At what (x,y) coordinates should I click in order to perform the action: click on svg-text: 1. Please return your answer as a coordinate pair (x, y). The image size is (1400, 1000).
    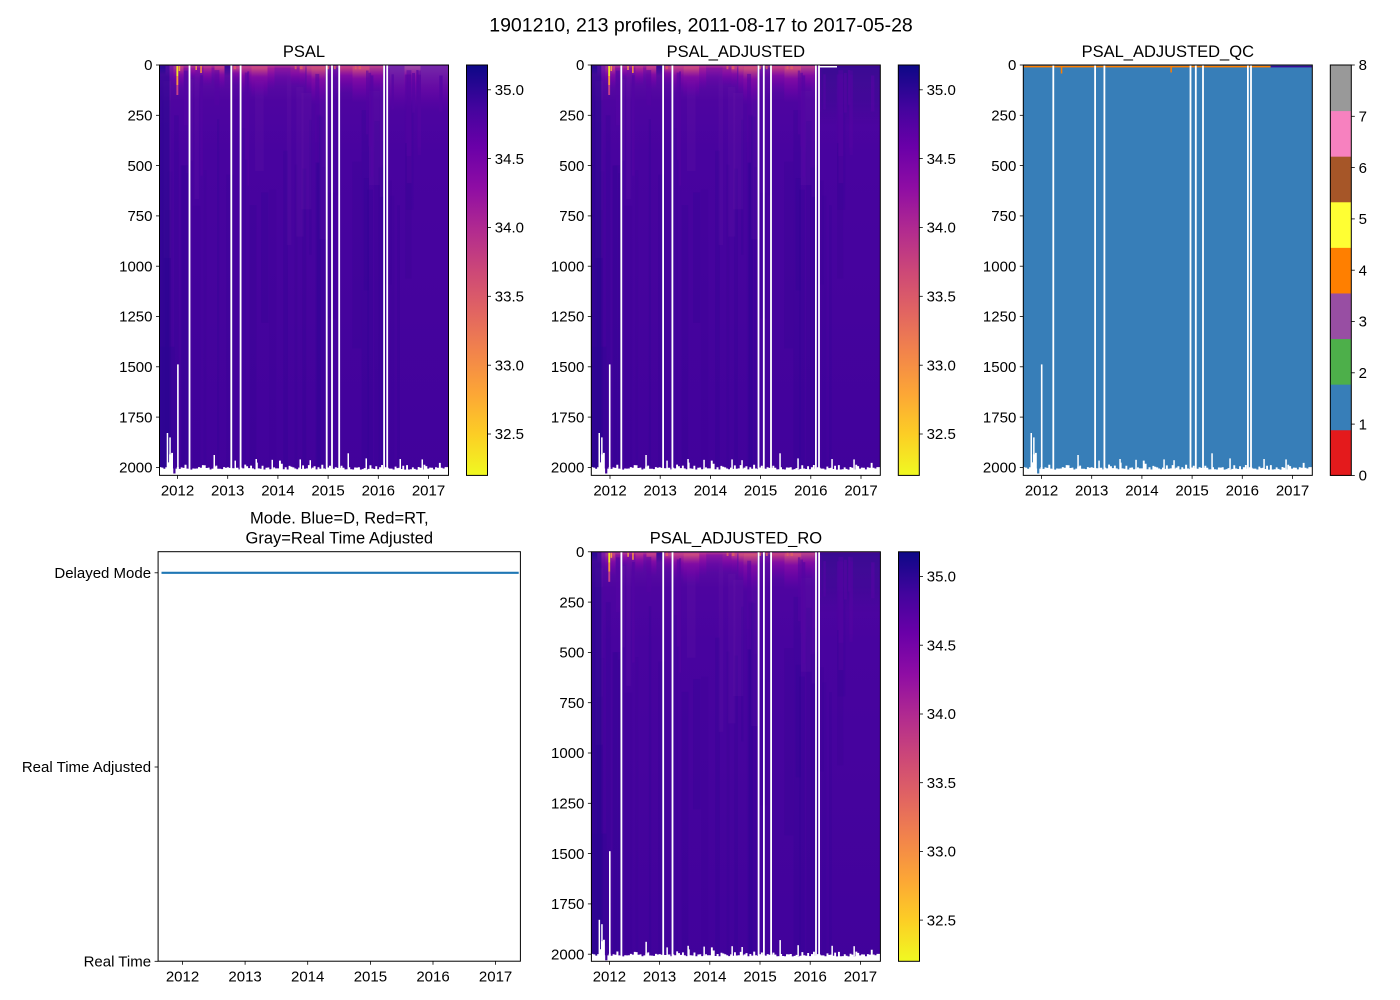
    Looking at the image, I should click on (1363, 424).